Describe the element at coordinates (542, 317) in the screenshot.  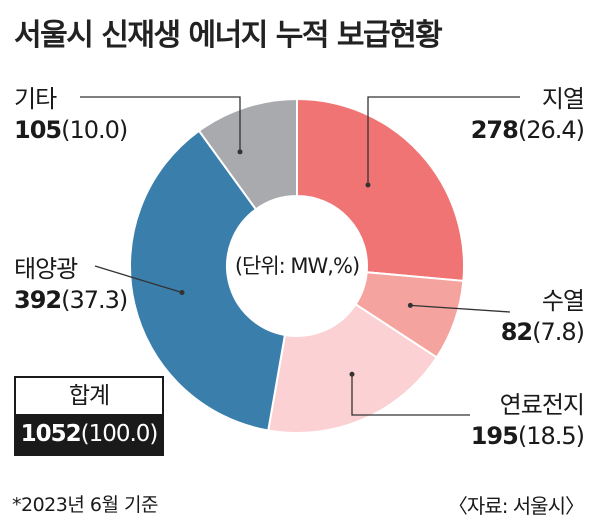
I see `slice-label-hydrothermal: 수열 82(7.8)` at that location.